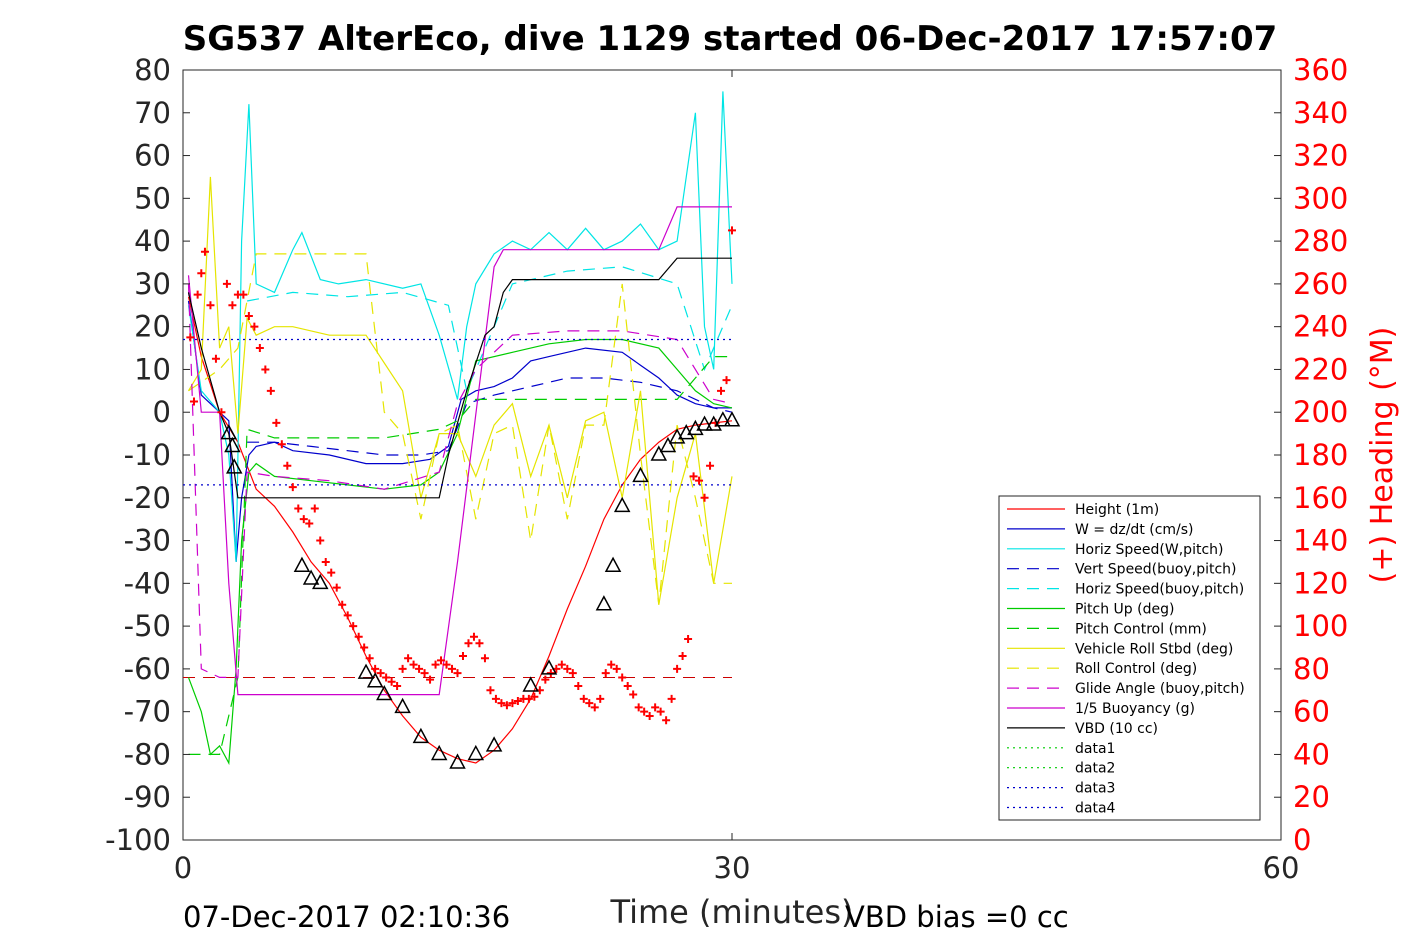 The image size is (1417, 945). I want to click on series-vbd-10-cc, so click(459, 378).